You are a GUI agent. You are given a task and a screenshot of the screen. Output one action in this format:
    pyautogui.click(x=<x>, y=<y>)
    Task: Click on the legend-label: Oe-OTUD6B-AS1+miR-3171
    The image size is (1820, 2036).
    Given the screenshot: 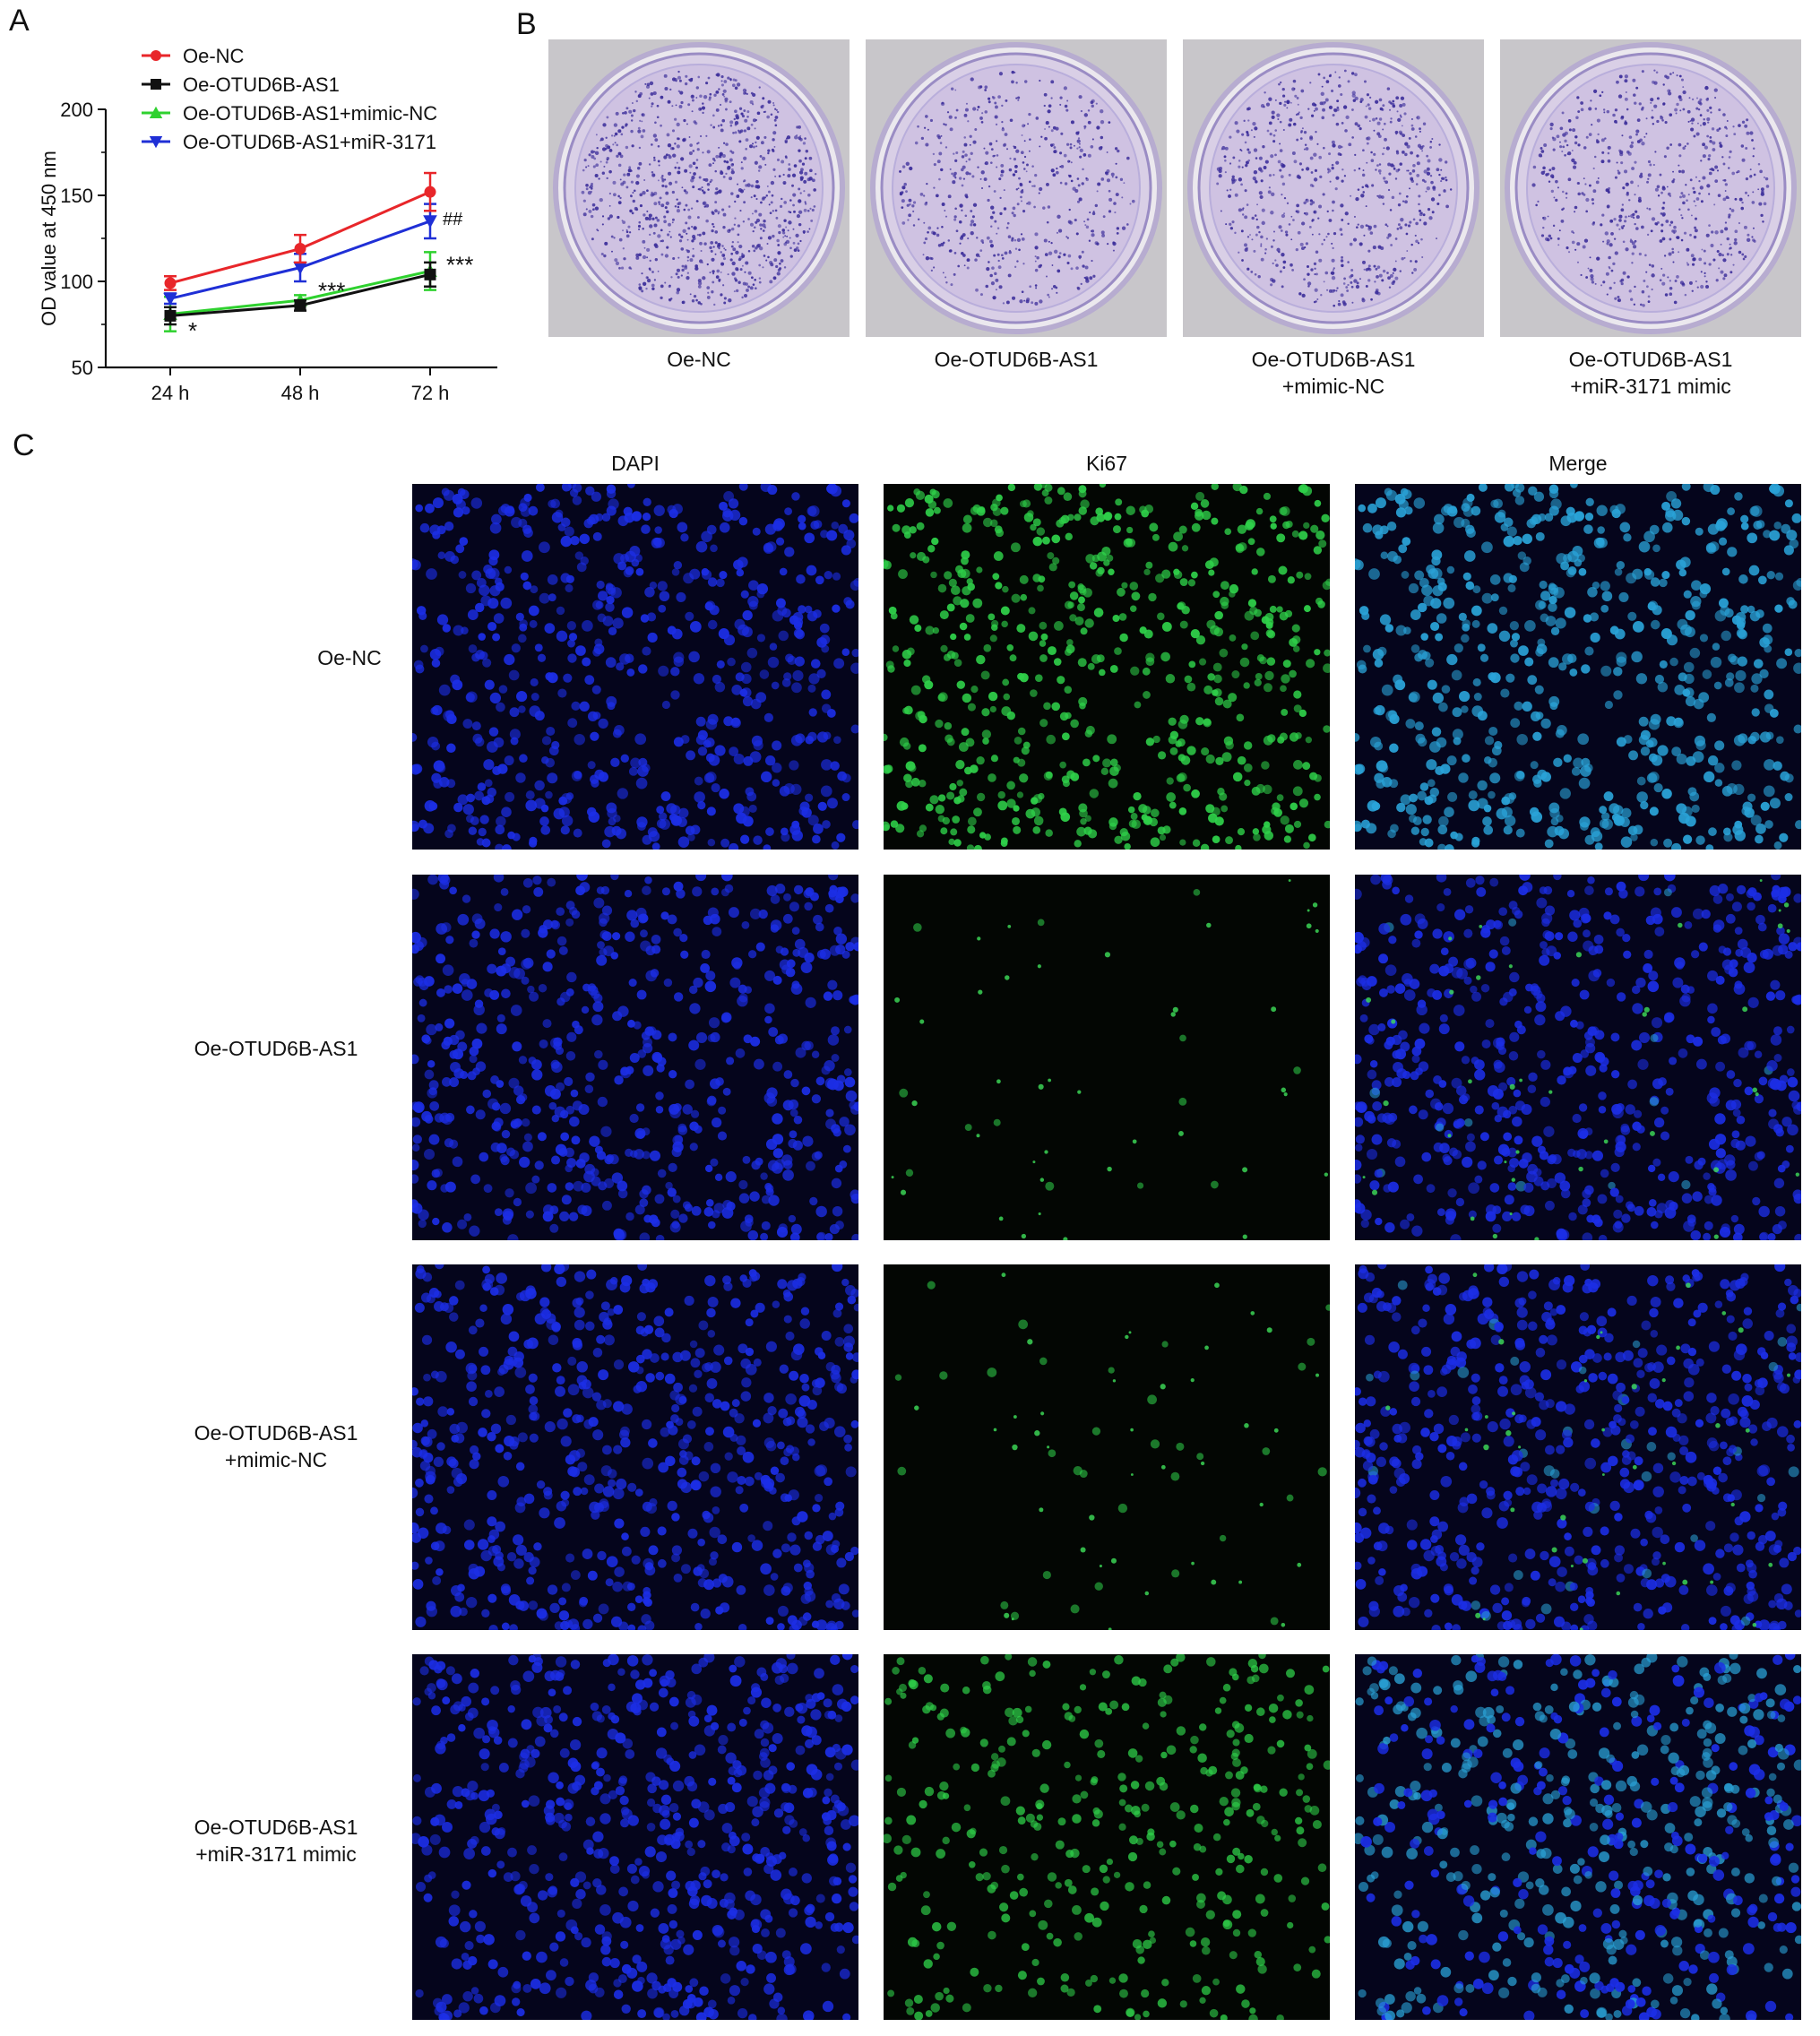 What is the action you would take?
    pyautogui.click(x=309, y=142)
    